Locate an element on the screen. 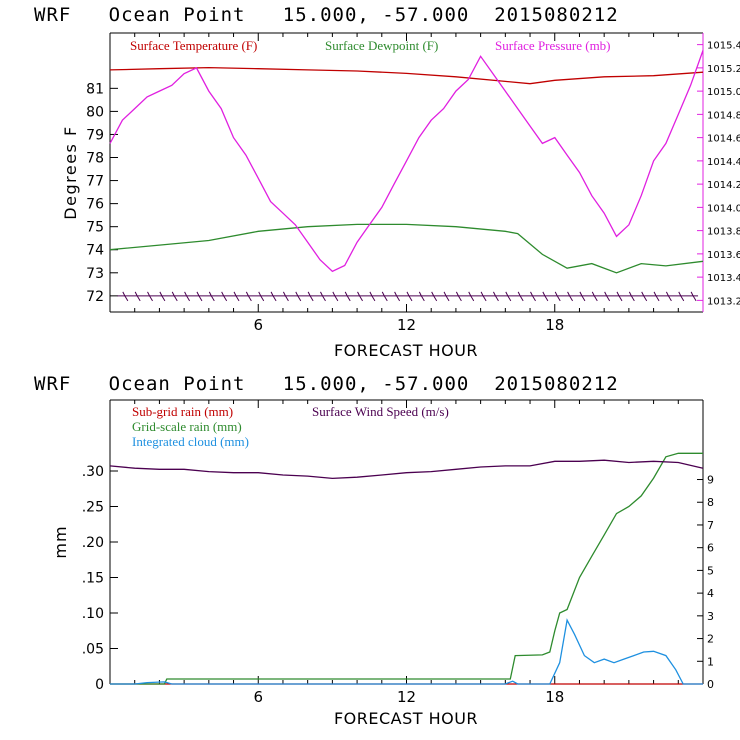  chart1-y-tick-label: 80 is located at coordinates (95, 112).